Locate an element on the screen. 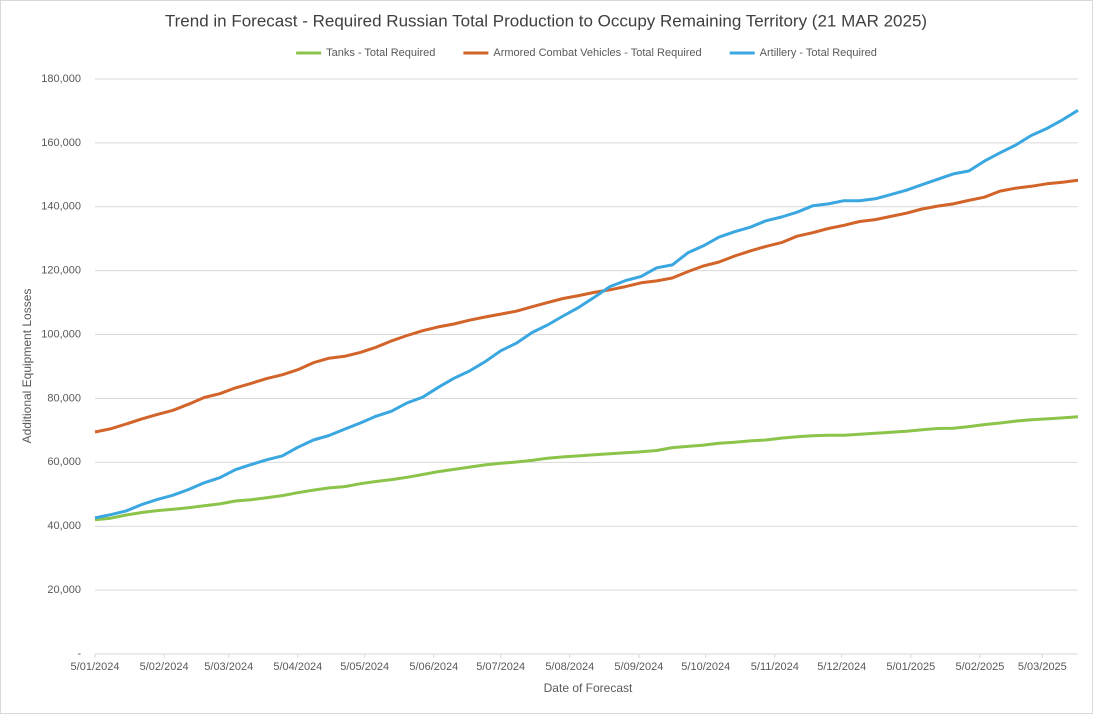 Image resolution: width=1093 pixels, height=714 pixels. x-tick-label: 5/10/2024 is located at coordinates (705, 667).